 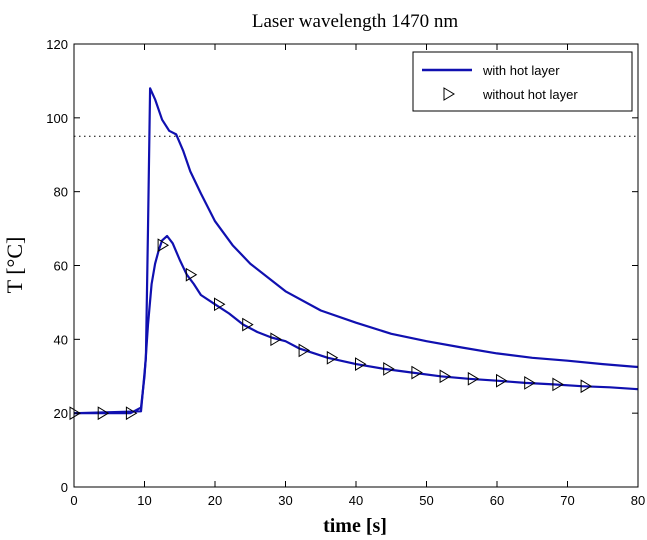 I want to click on y-axis-label: T [°C], so click(x=14, y=265).